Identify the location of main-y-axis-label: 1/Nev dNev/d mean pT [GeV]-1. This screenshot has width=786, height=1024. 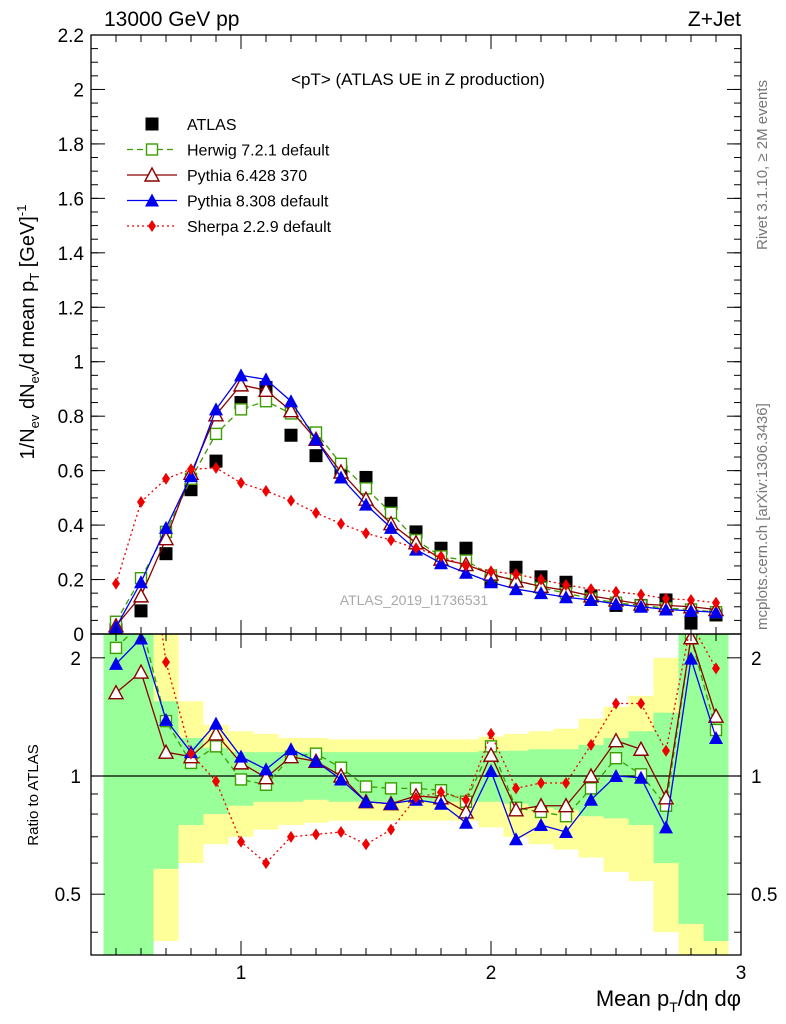
(28, 332).